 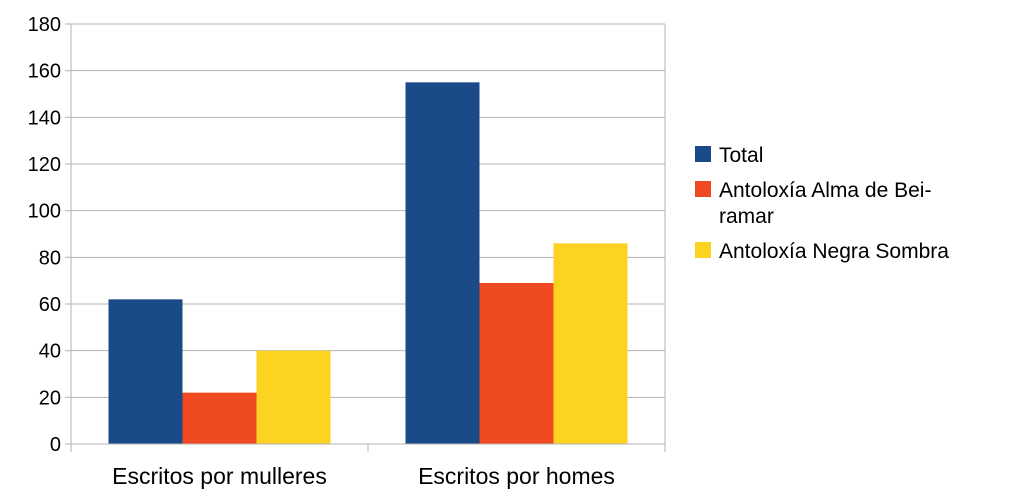 What do you see at coordinates (50, 305) in the screenshot?
I see `y-tick-label: 60` at bounding box center [50, 305].